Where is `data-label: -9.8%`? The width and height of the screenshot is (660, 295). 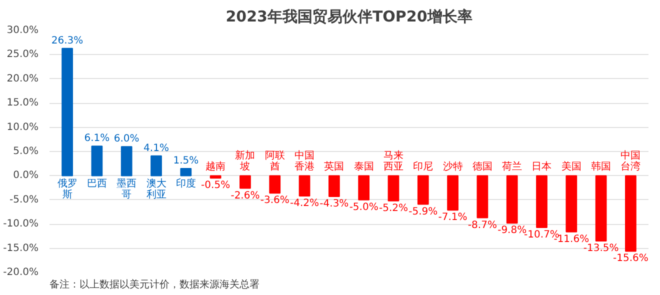
data-label: -9.8% is located at coordinates (512, 230).